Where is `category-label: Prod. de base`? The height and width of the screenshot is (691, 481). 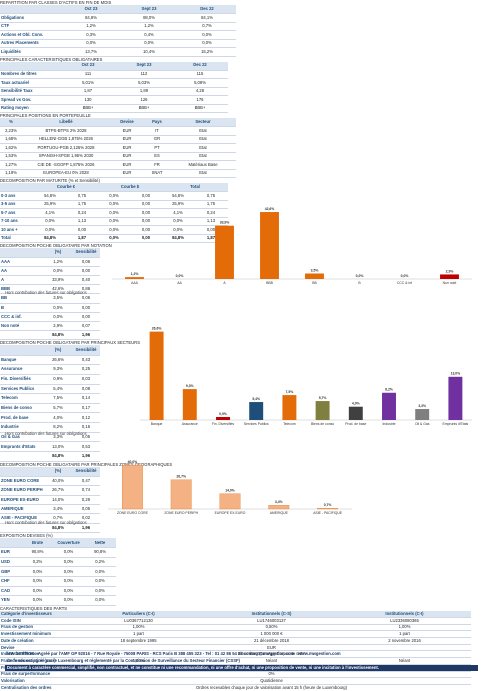 category-label: Prod. de base is located at coordinates (355, 424).